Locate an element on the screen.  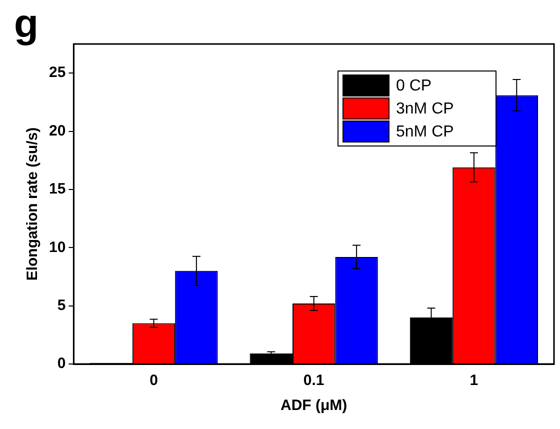
legend-label: 5nM CP is located at coordinates (425, 131).